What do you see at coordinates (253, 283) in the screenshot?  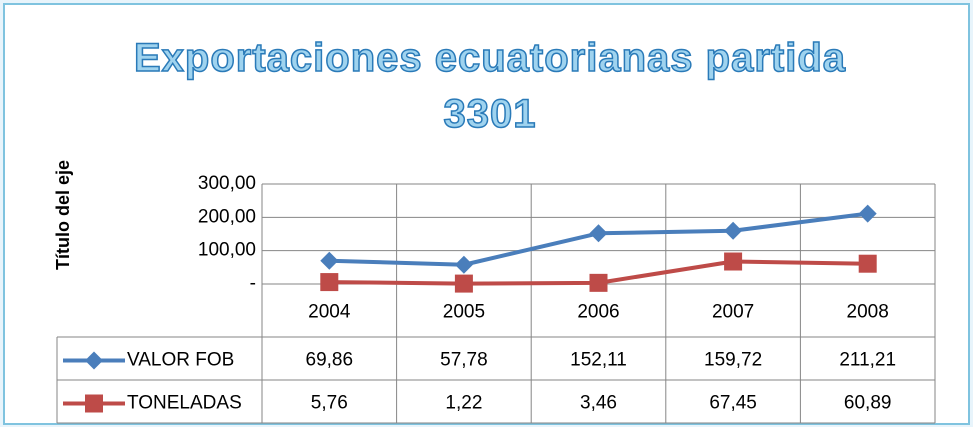 I see `y-tick-label: -` at bounding box center [253, 283].